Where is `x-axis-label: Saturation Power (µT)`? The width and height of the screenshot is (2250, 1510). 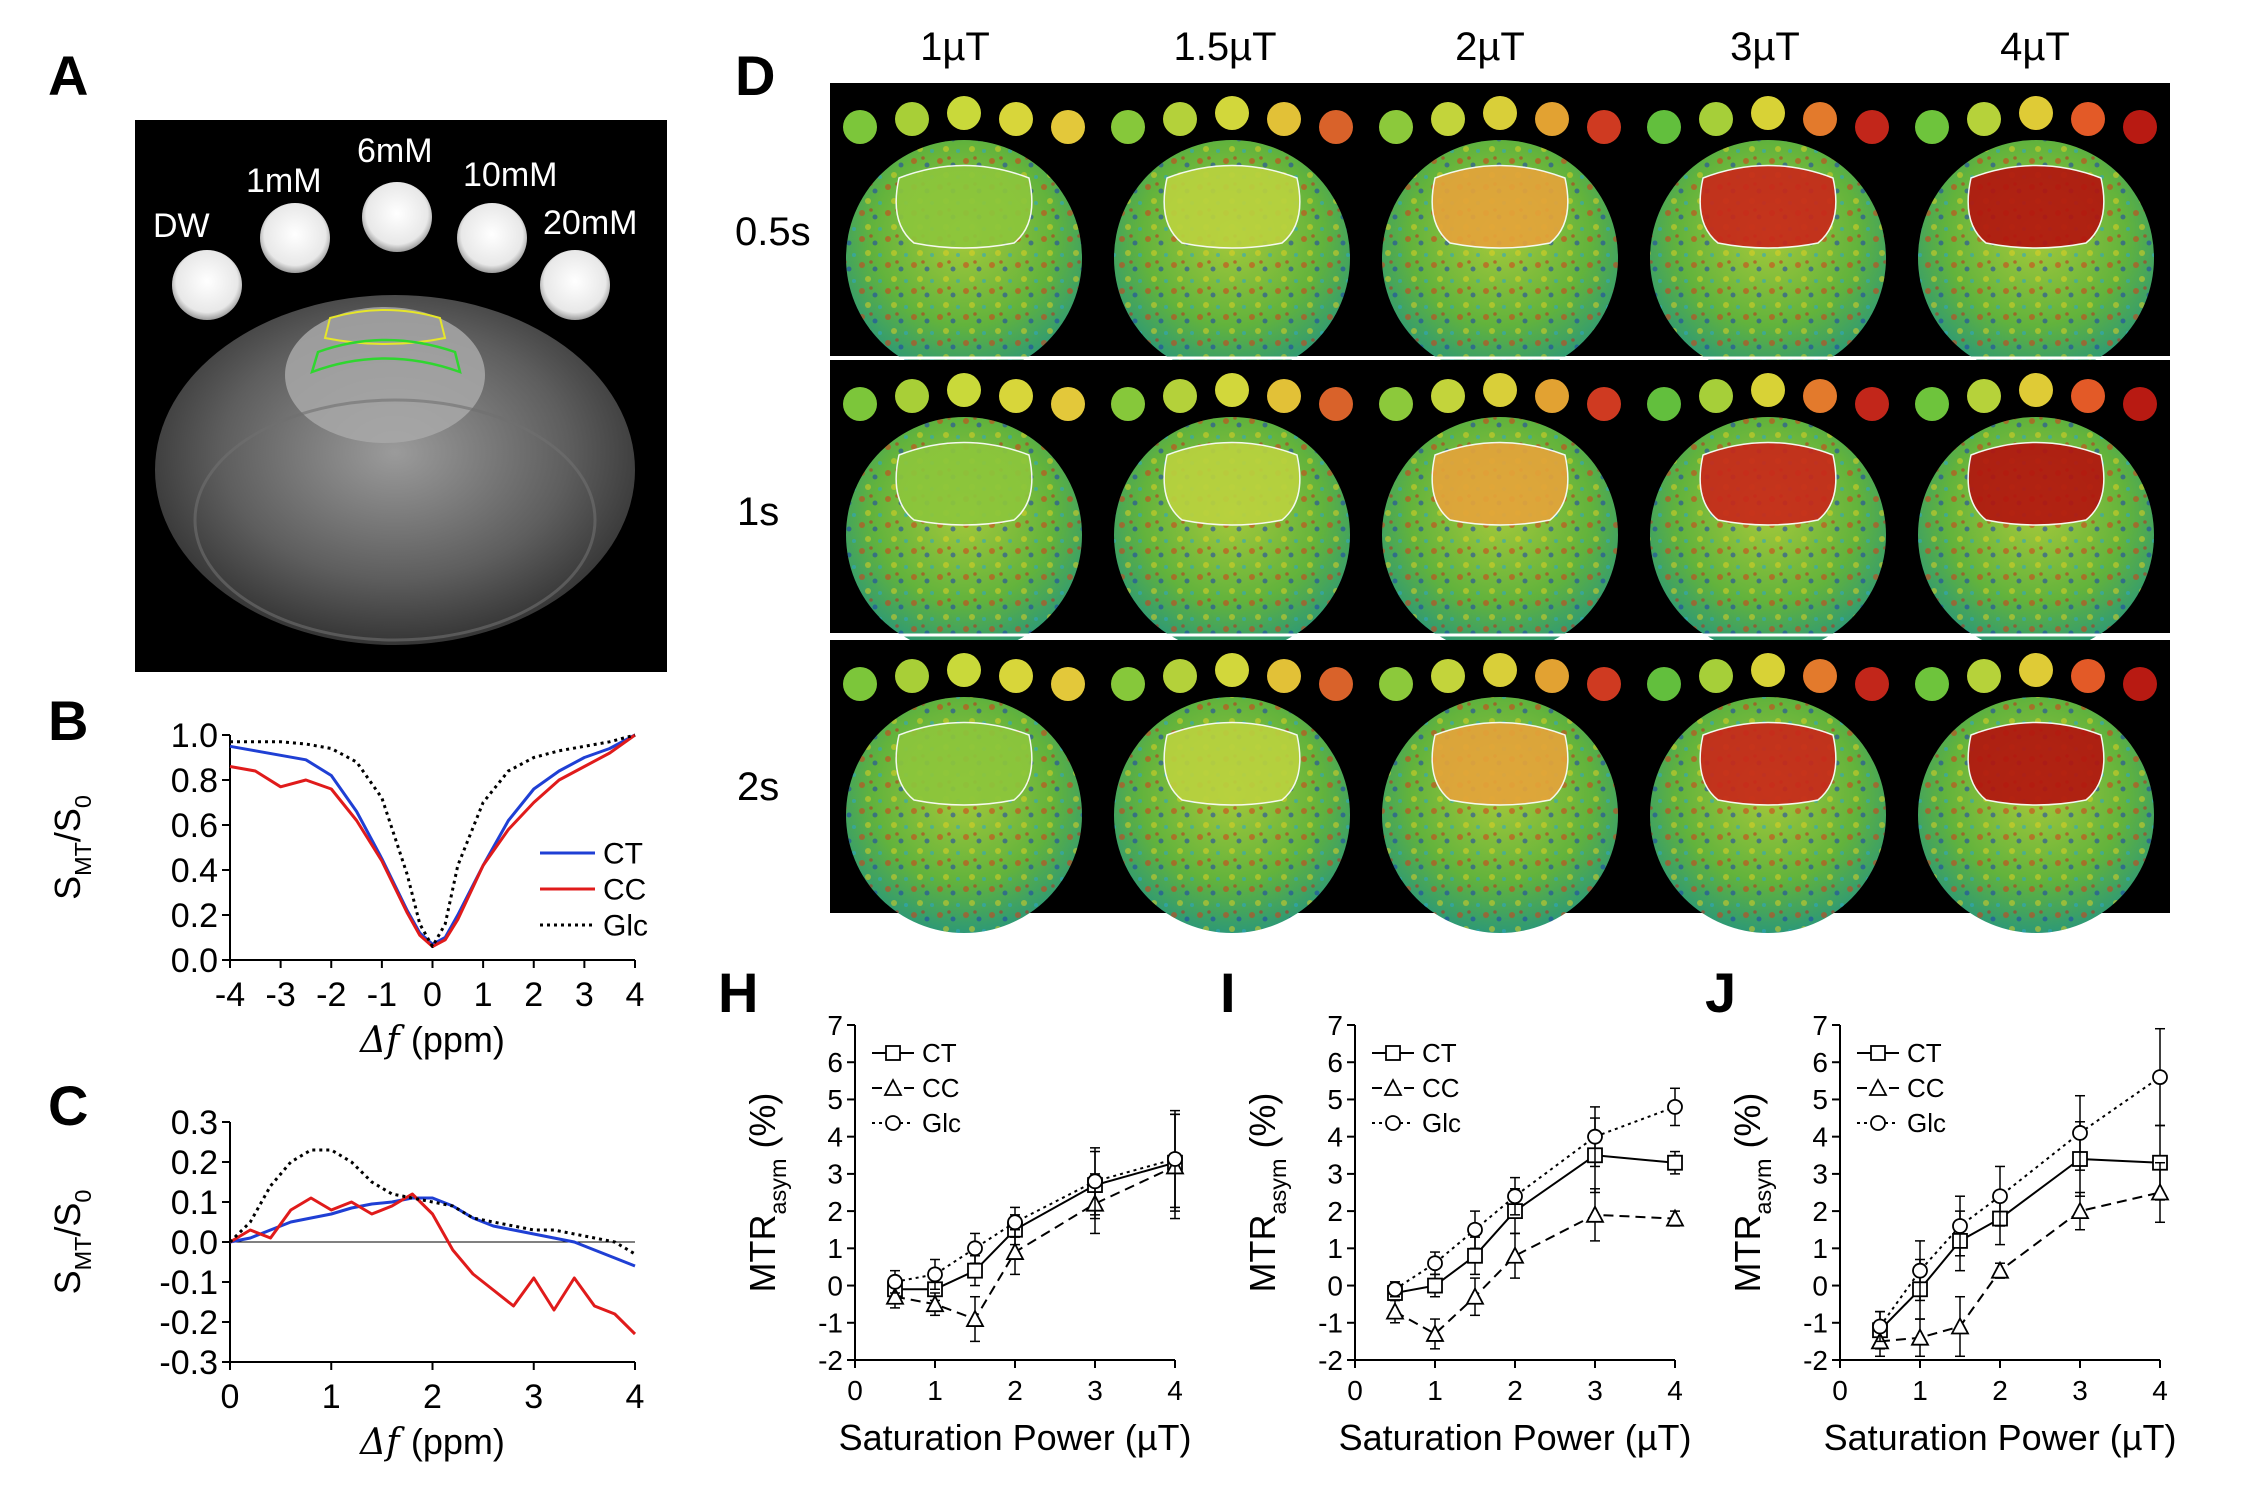 x-axis-label: Saturation Power (µT) is located at coordinates (1015, 1437).